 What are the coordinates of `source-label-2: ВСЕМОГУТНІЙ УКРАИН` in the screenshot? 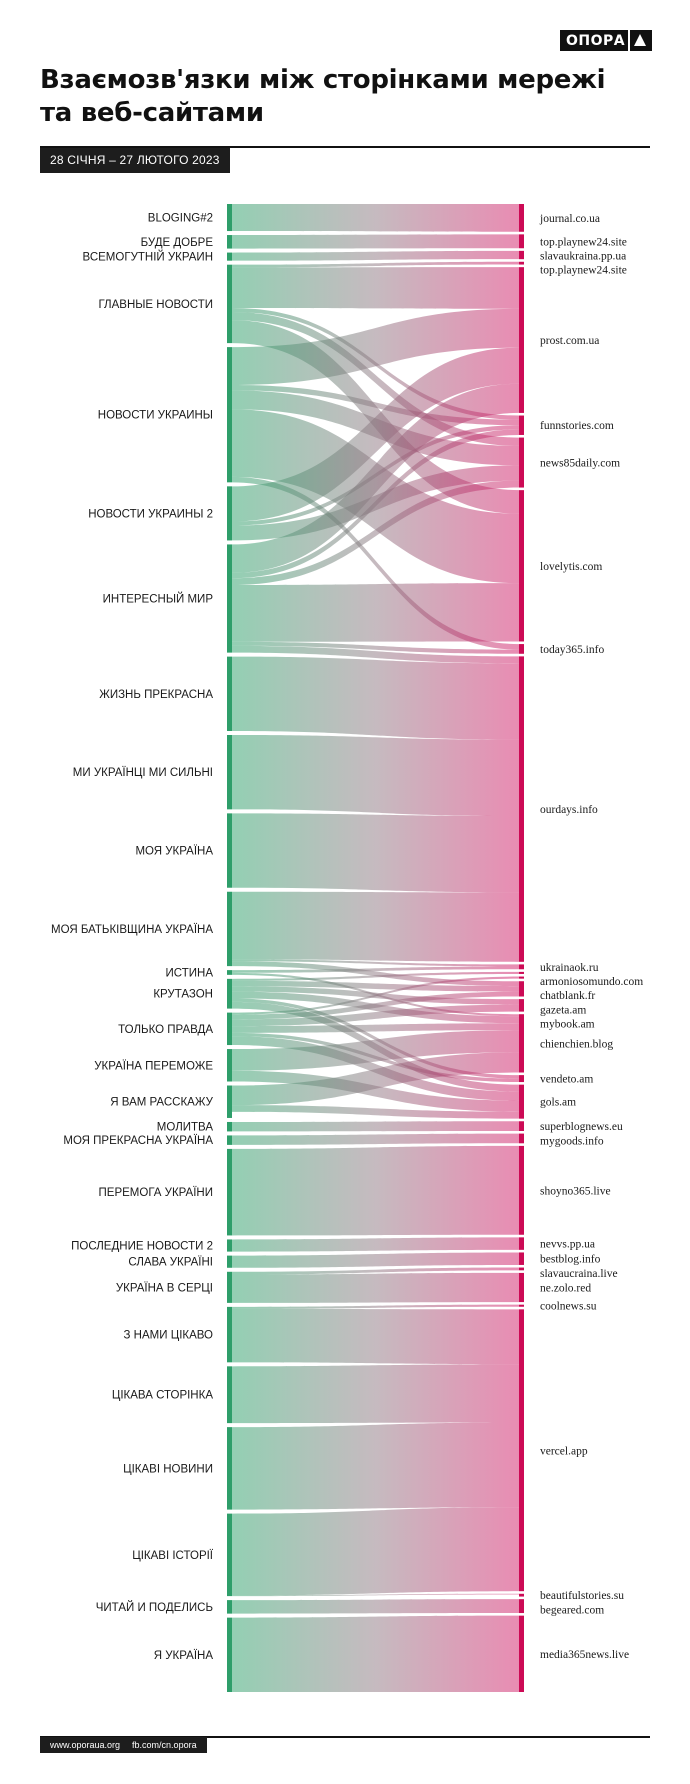 It's located at (148, 257).